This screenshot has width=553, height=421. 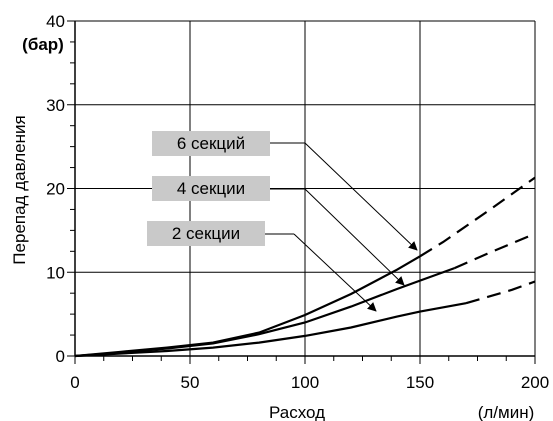 I want to click on y-axis-unit: (бар), so click(x=43, y=44).